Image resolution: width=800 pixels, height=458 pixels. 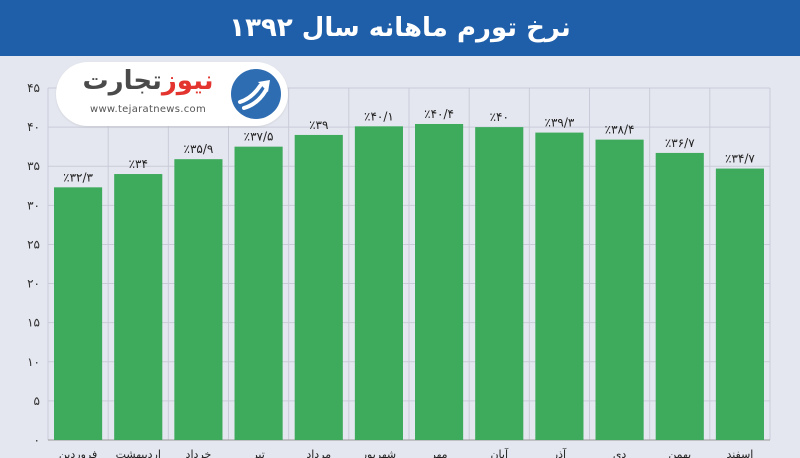 What do you see at coordinates (33, 88) in the screenshot?
I see `y-tick-label: ۴۵` at bounding box center [33, 88].